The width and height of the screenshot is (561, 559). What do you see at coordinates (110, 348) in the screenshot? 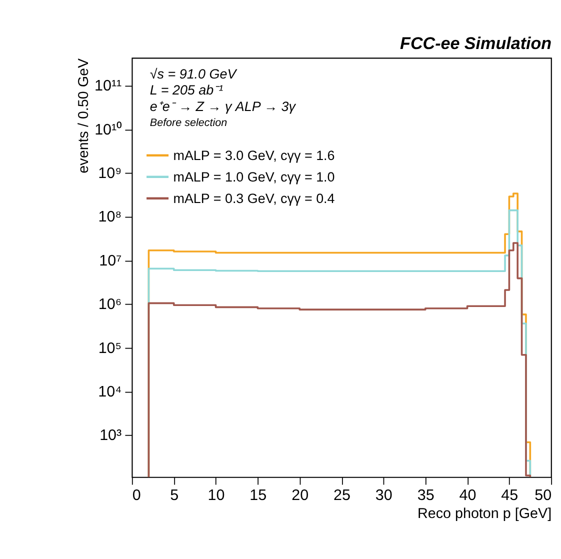
I see `y-tick-label: 10⁵` at bounding box center [110, 348].